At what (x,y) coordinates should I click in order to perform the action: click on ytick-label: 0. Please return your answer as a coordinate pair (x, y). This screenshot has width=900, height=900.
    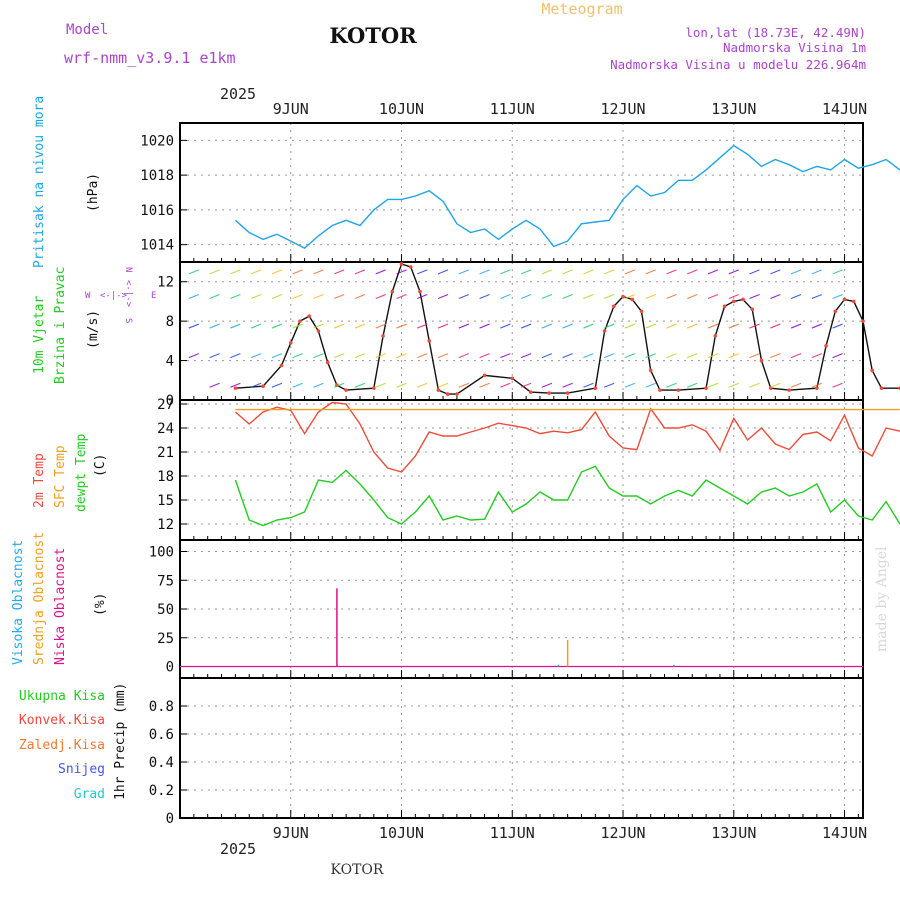
    Looking at the image, I should click on (170, 401).